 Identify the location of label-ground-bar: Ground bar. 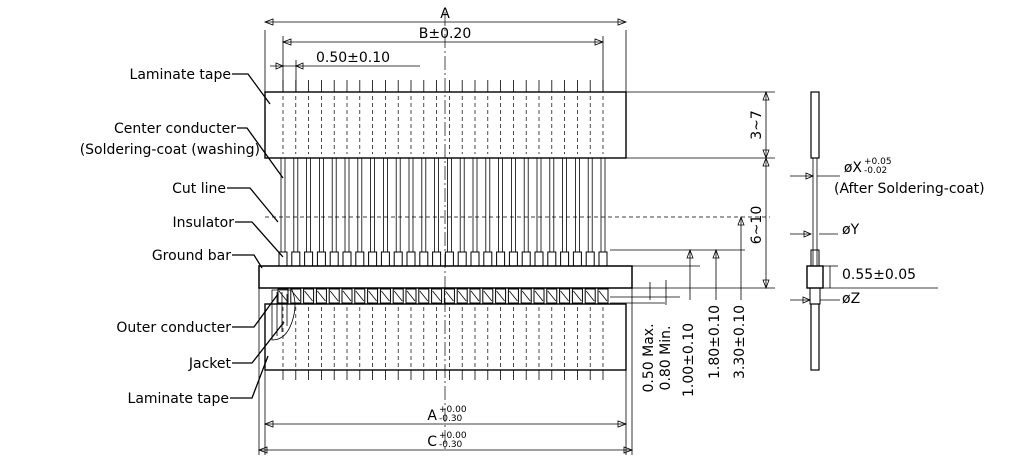
(191, 256).